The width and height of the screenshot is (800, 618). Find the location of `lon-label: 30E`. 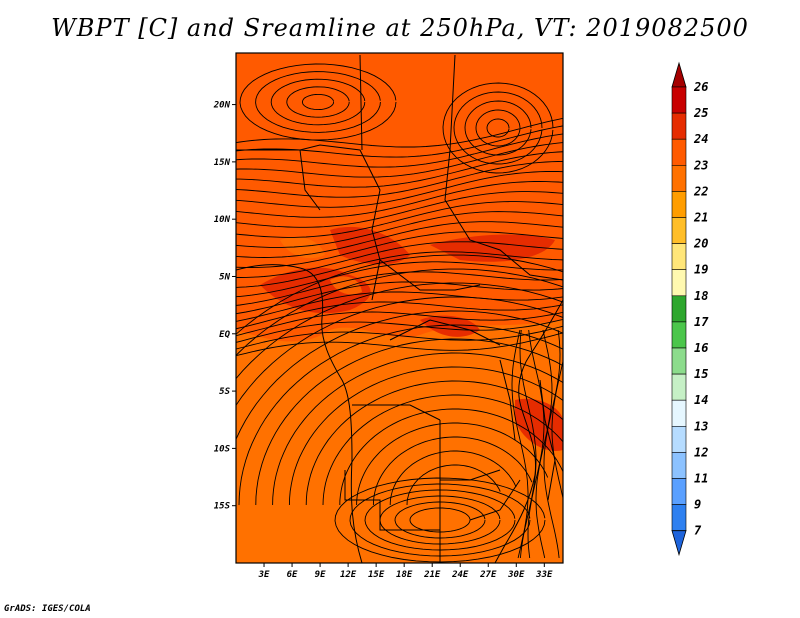

lon-label: 30E is located at coordinates (516, 575).